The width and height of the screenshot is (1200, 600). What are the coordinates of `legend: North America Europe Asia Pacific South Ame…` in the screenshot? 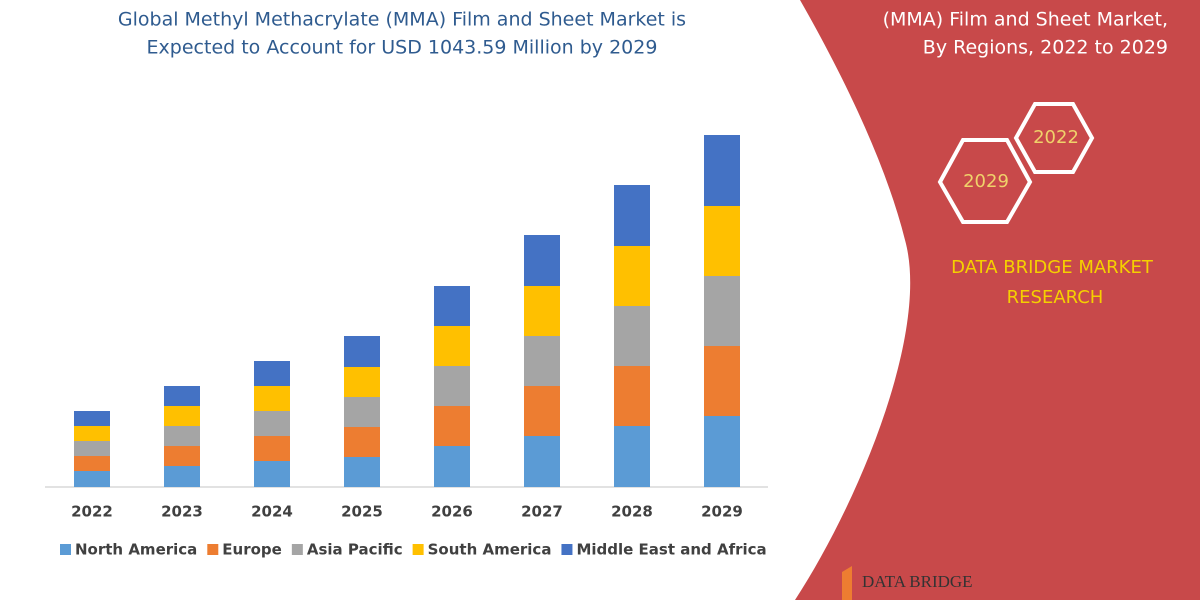 It's located at (413, 550).